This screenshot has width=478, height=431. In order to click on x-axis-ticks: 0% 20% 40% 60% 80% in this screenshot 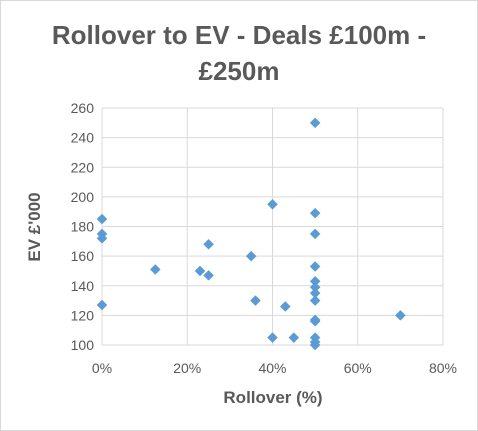, I will do `click(274, 368)`.